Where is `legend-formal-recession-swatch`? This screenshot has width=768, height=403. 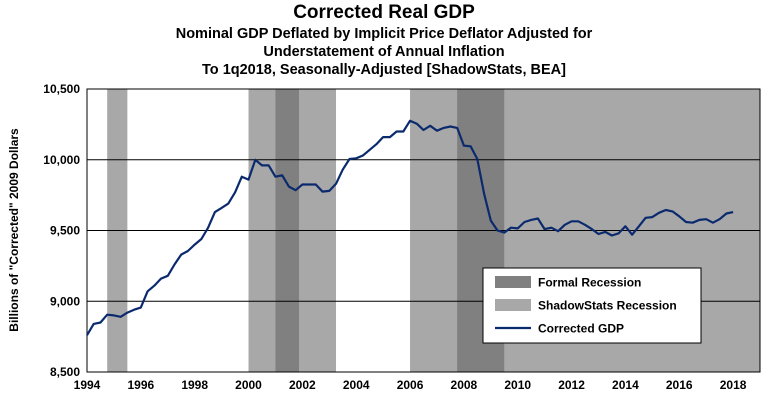 legend-formal-recession-swatch is located at coordinates (513, 282).